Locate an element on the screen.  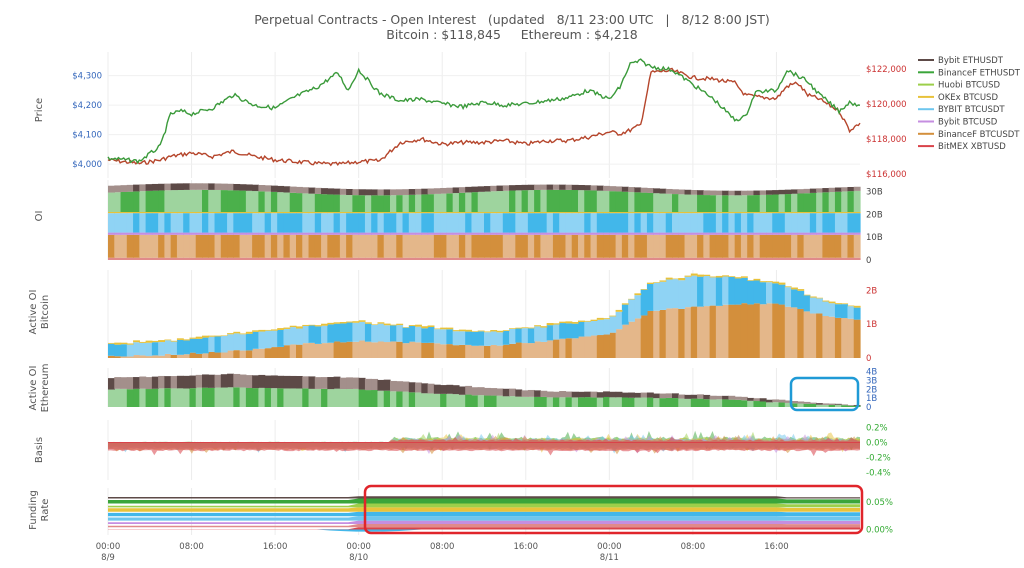
x-tick-label: 00:00 is located at coordinates (609, 547).